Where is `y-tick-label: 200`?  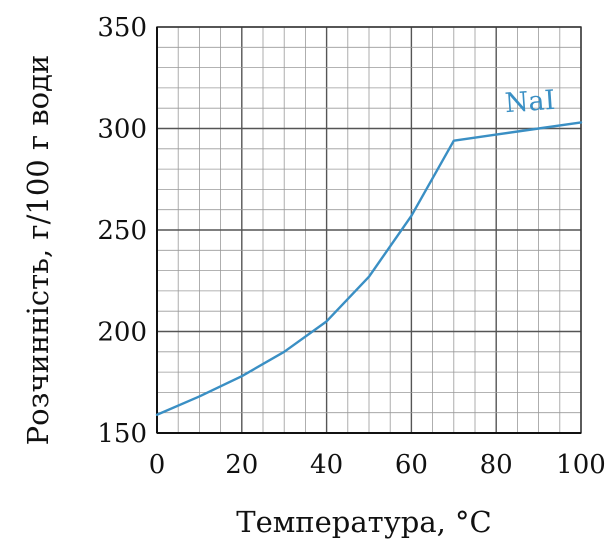
y-tick-label: 200 is located at coordinates (122, 333).